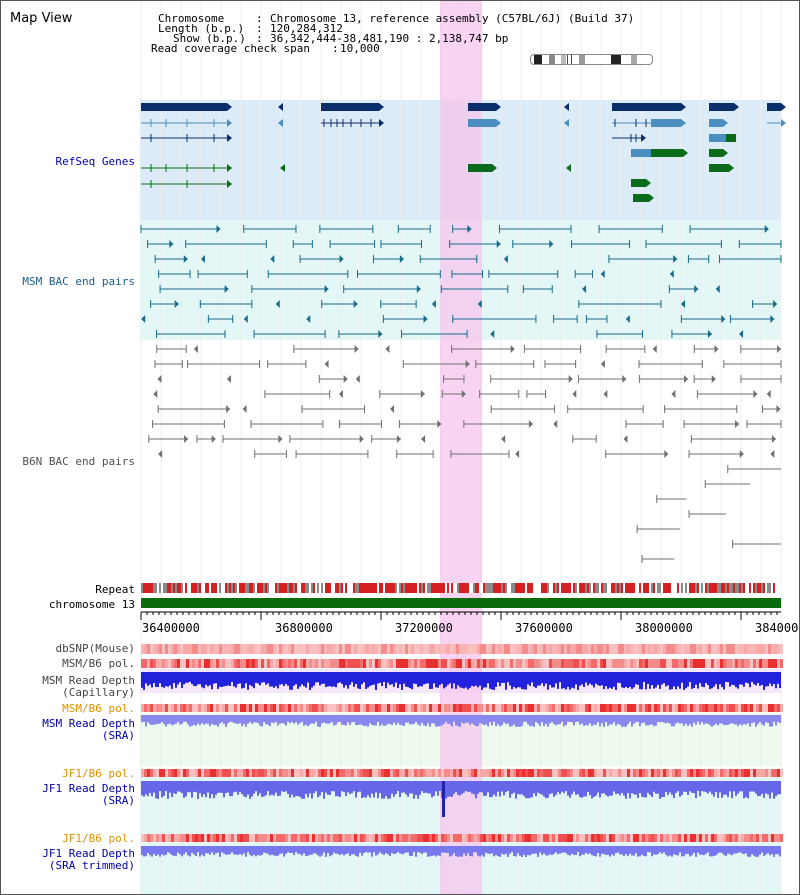 Image resolution: width=800 pixels, height=895 pixels. Describe the element at coordinates (88, 788) in the screenshot. I see `jf1-read-depth-sra-label: JF1 Read Depth` at that location.